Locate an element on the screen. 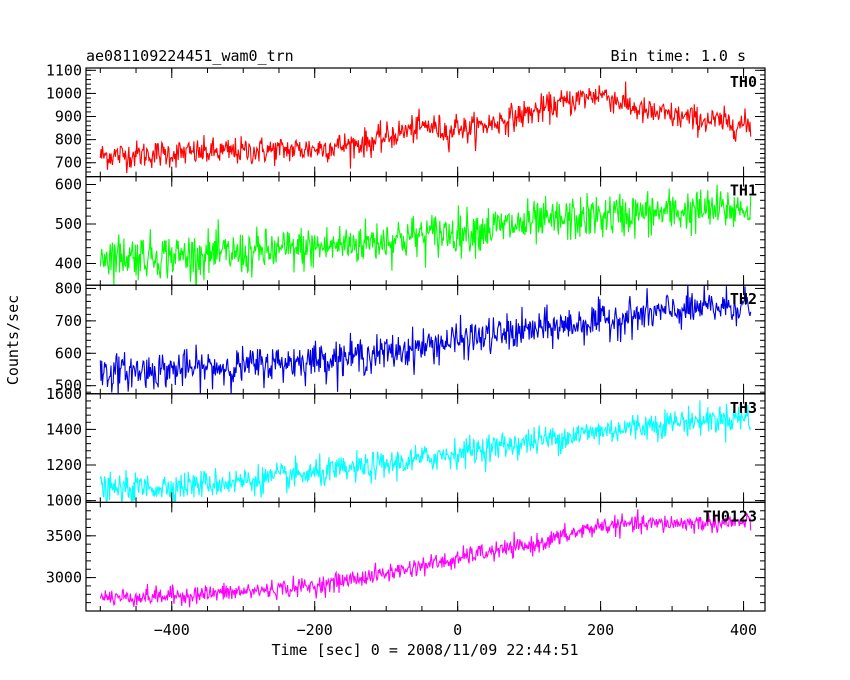 This screenshot has height=680, width=850. chart-title-left: ae081109224451_wam0_trn is located at coordinates (190, 56).